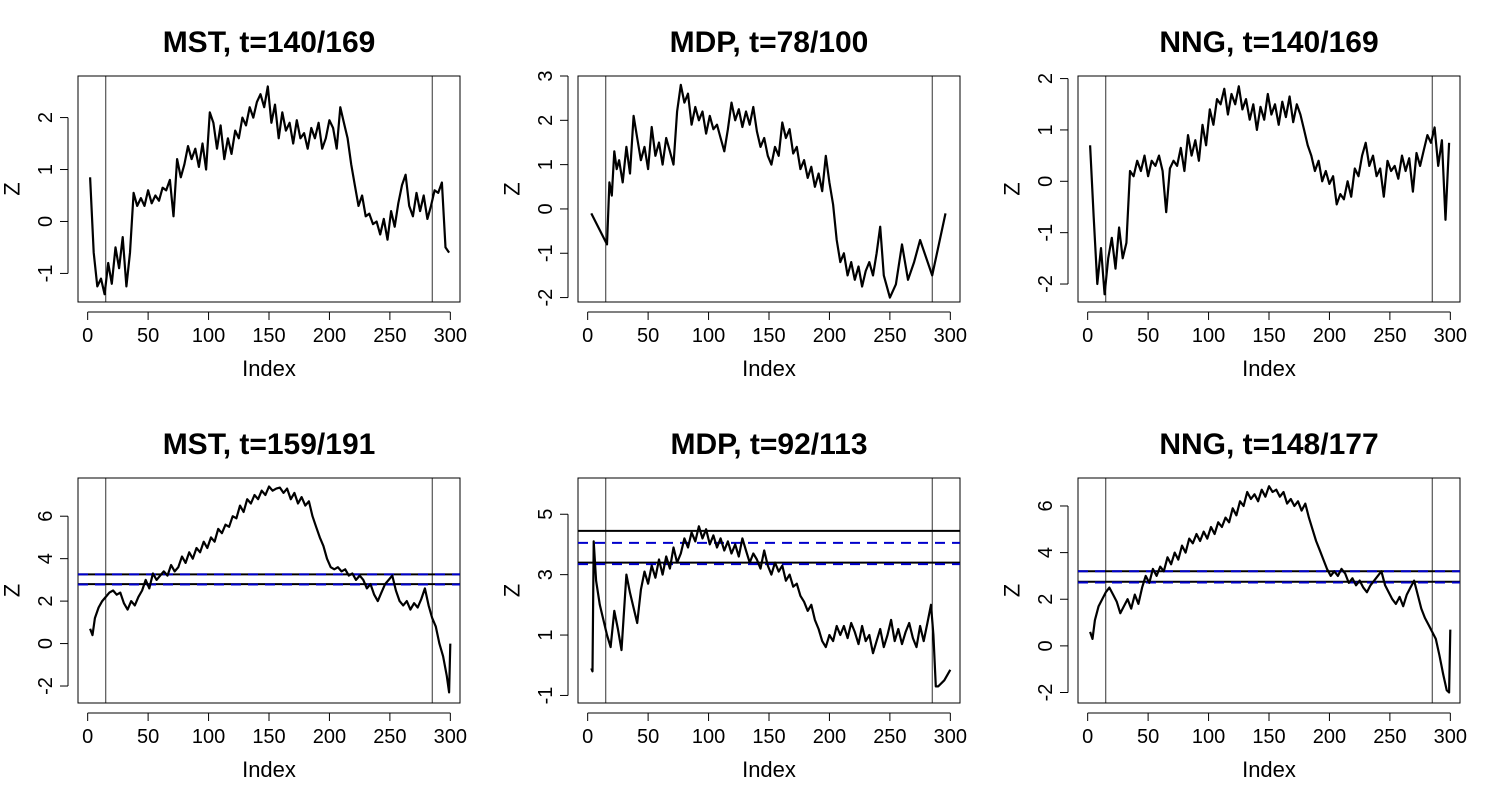 The image size is (1500, 800). I want to click on chart-title: MST, t=140/169, so click(269, 42).